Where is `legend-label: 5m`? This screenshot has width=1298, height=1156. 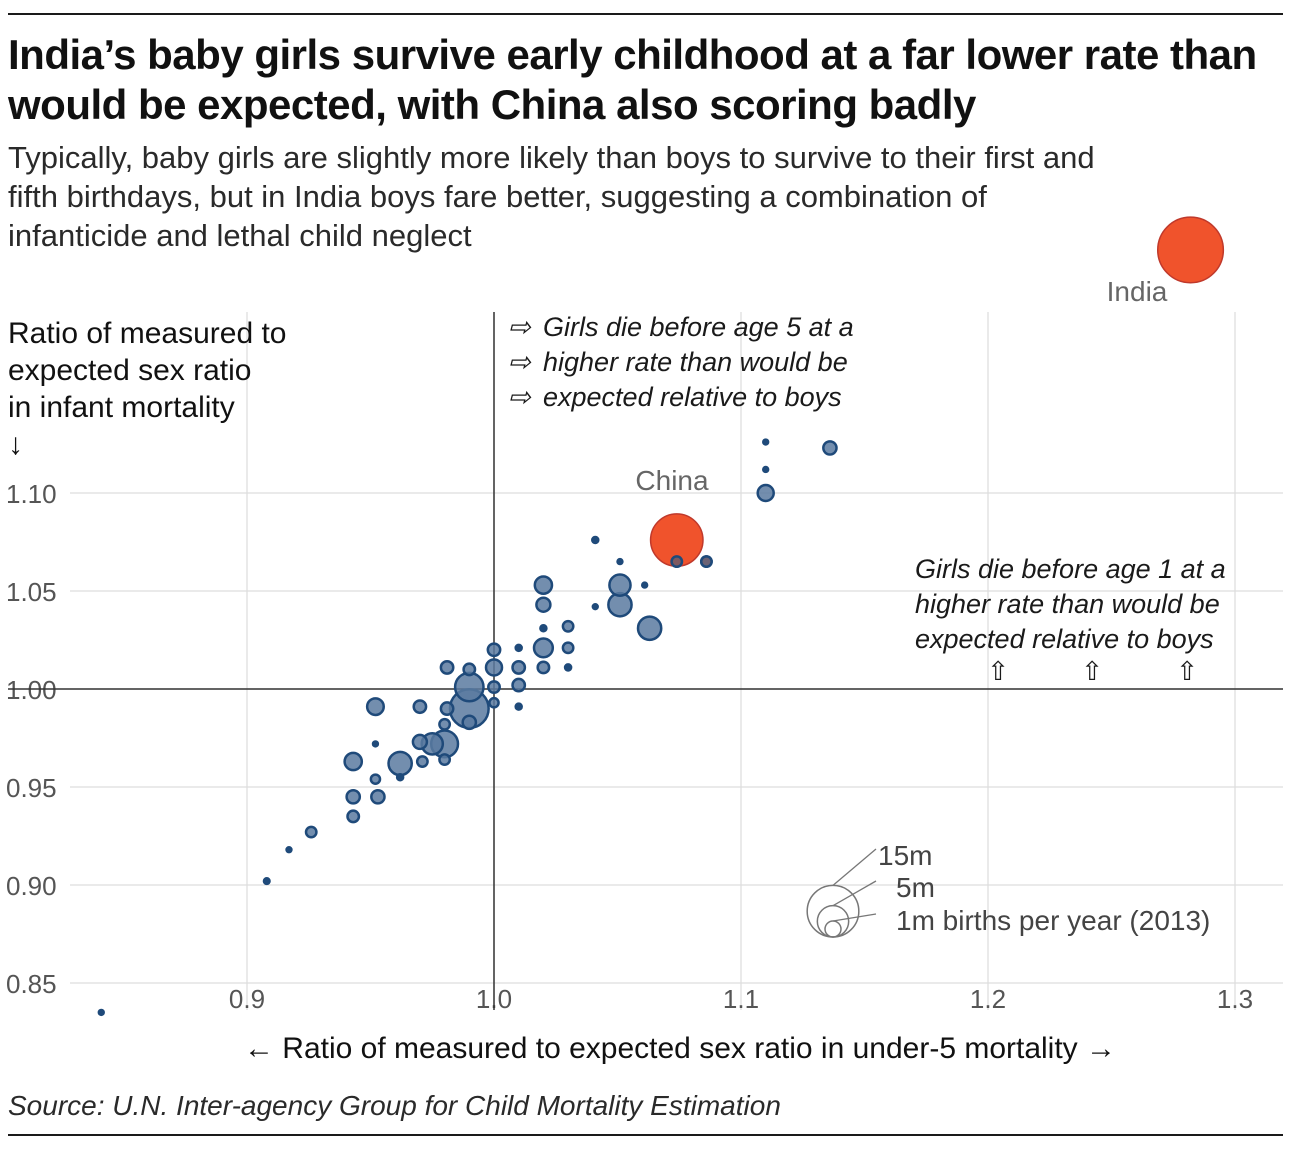
legend-label: 5m is located at coordinates (915, 887).